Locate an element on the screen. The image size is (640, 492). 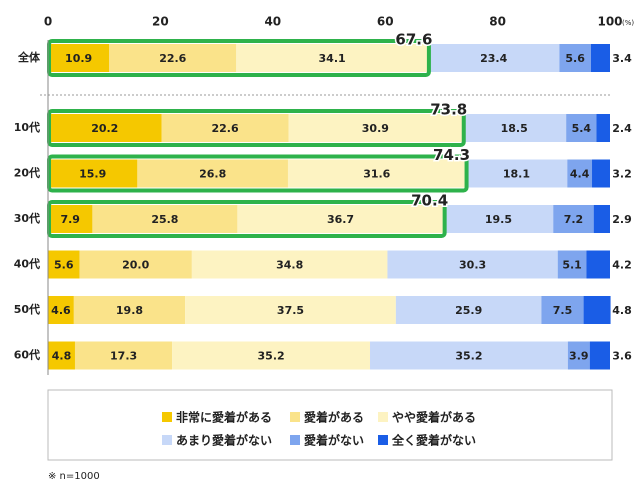
value-label: 7.9 is located at coordinates (70, 219).